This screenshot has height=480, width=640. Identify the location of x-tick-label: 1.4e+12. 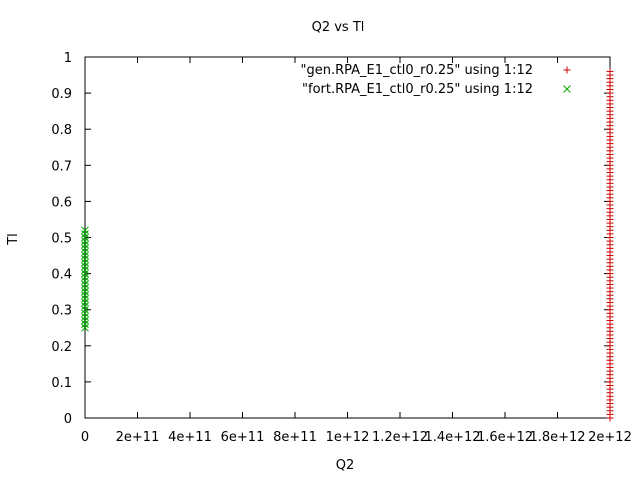
(452, 437).